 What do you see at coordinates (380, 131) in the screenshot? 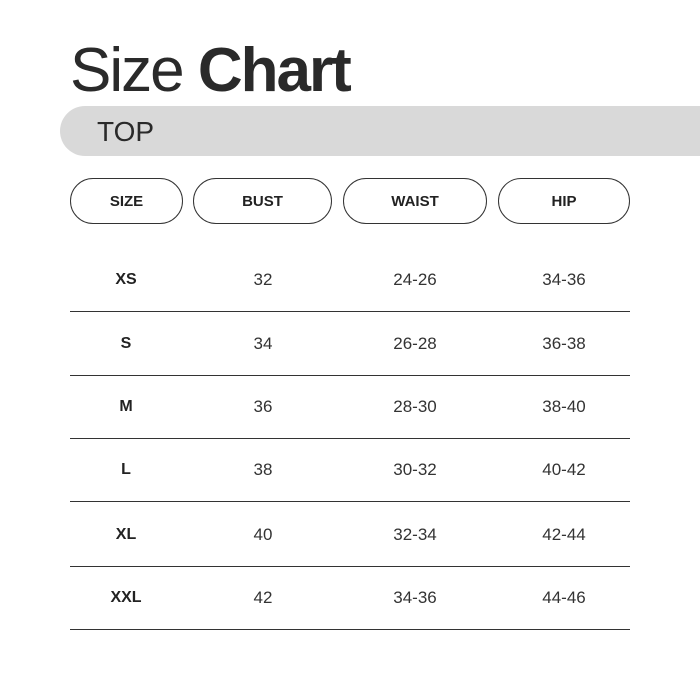
I see `section-bar: TOP` at bounding box center [380, 131].